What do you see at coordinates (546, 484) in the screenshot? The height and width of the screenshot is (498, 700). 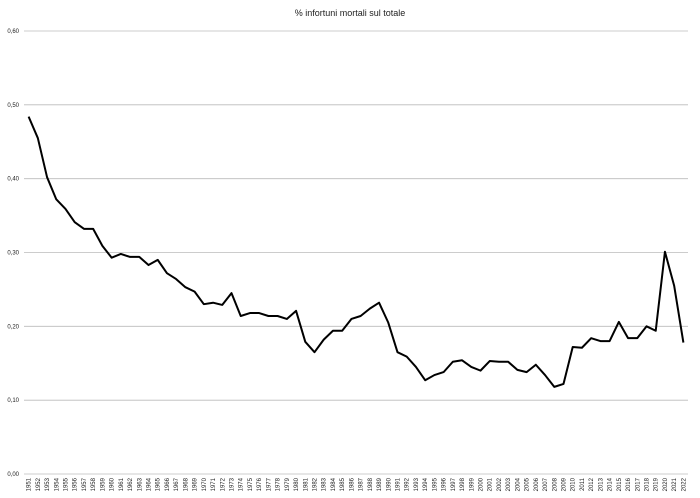 I see `x-tick-label: 2007` at bounding box center [546, 484].